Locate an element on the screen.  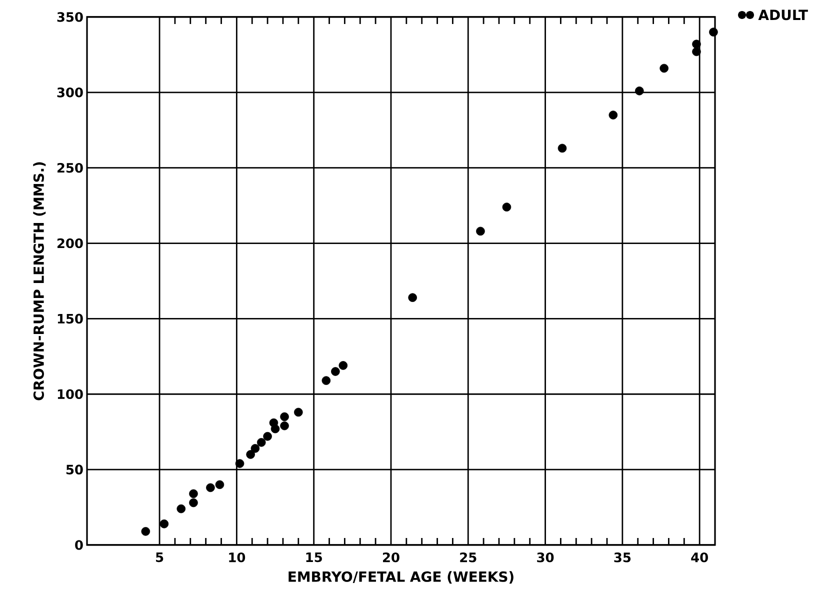
y-tick-label: 300 is located at coordinates (70, 93).